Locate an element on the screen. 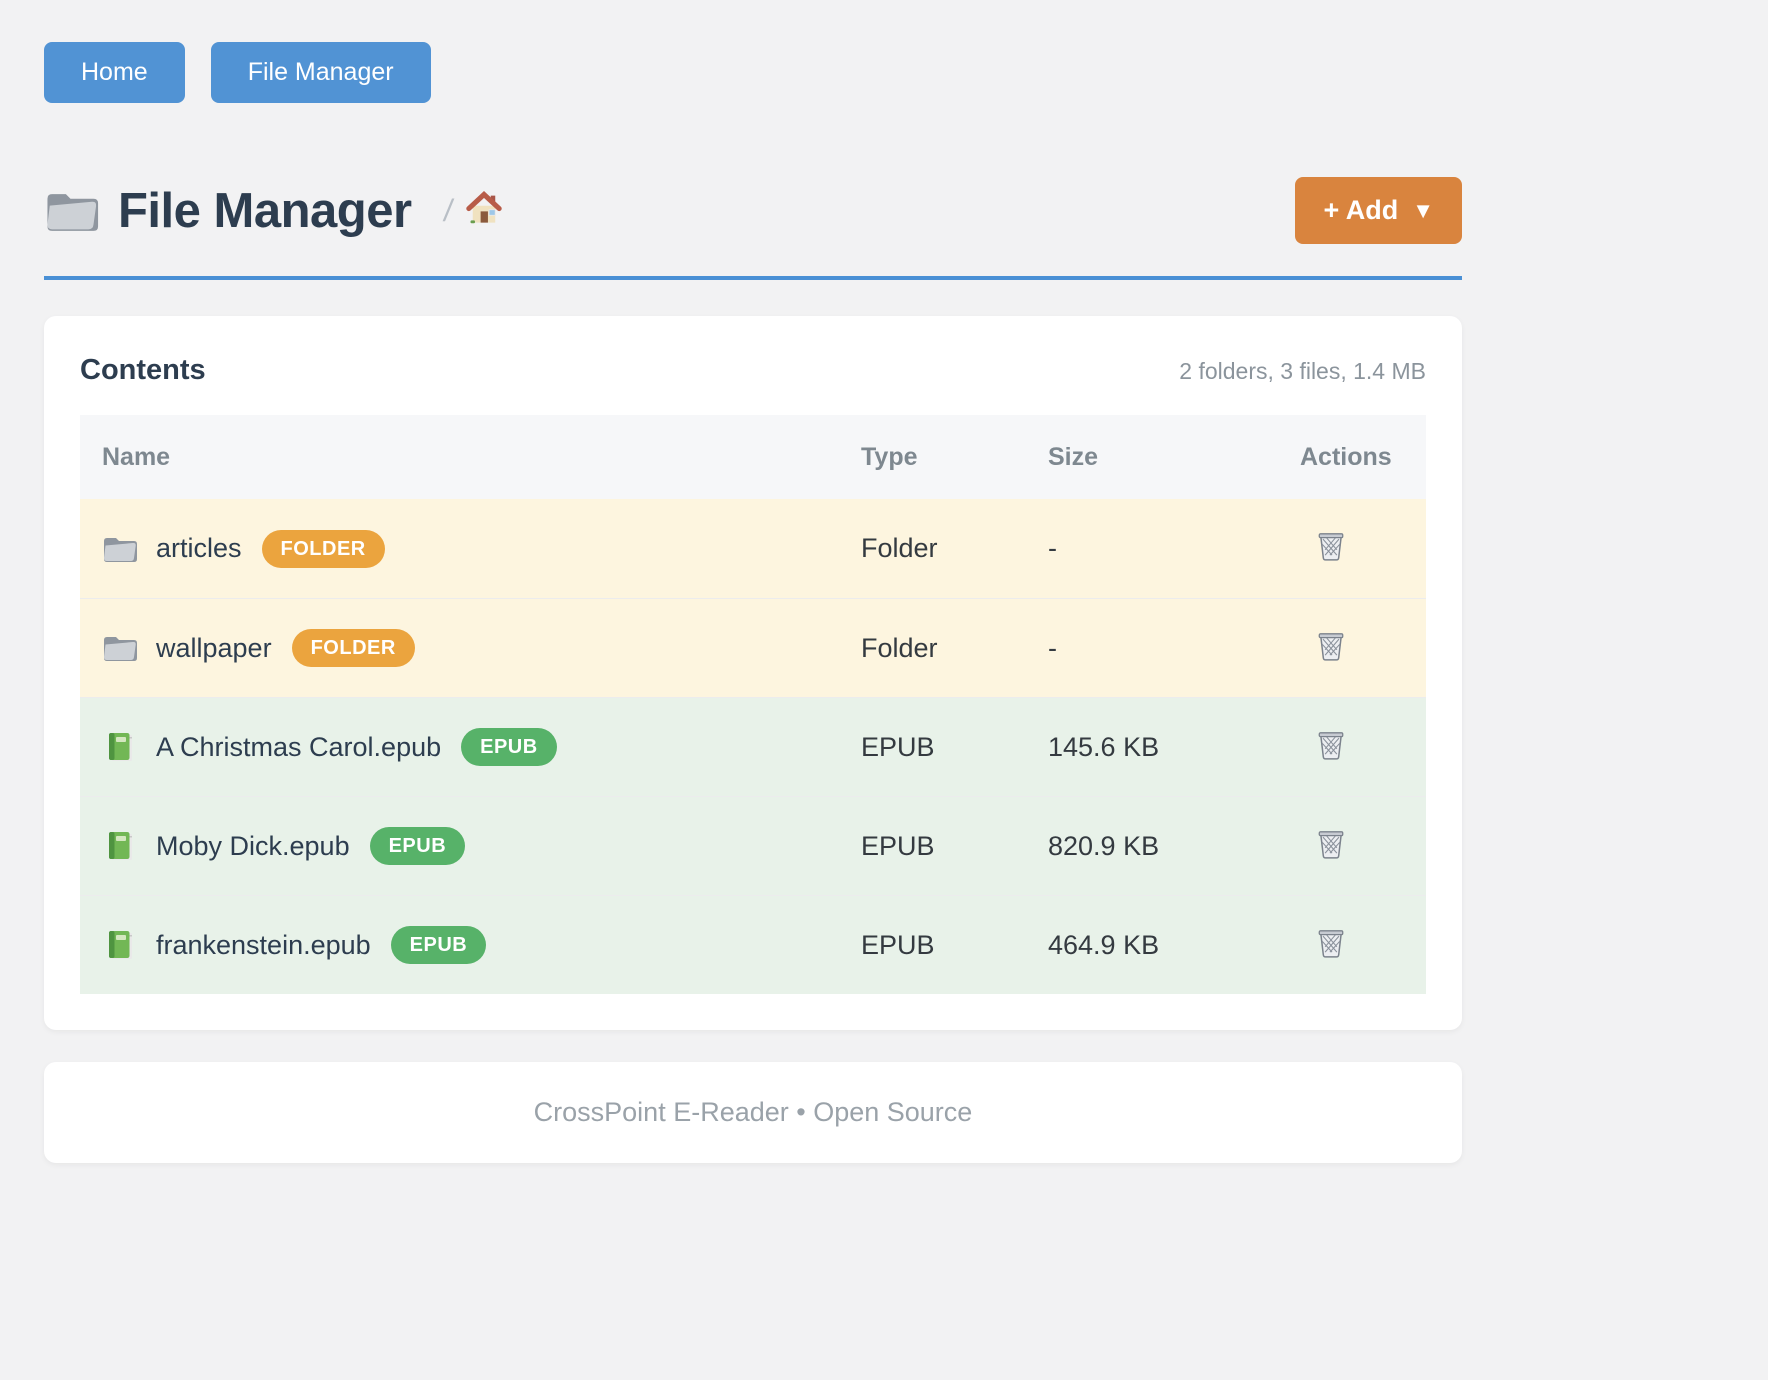  contents-heading: Contents is located at coordinates (143, 370).